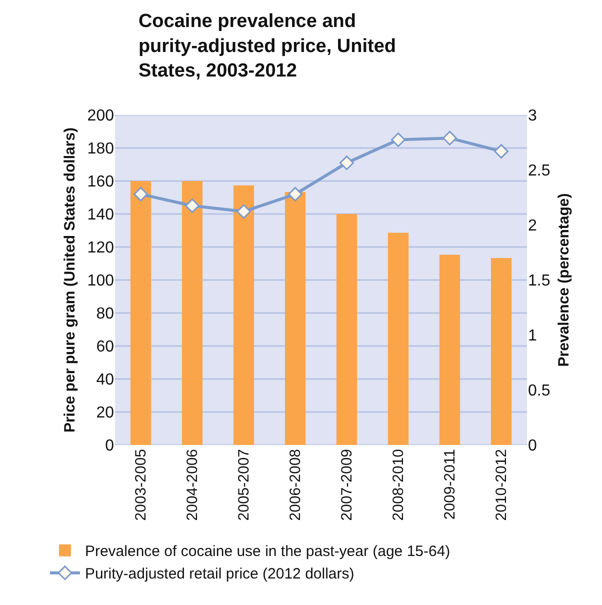  I want to click on x-tick-label: 2009-2011, so click(450, 484).